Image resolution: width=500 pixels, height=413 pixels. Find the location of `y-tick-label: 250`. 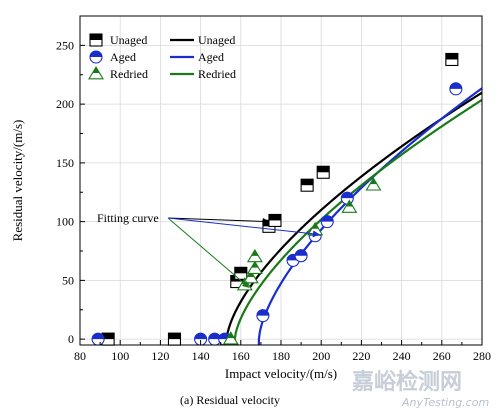

y-tick-label: 250 is located at coordinates (65, 45).